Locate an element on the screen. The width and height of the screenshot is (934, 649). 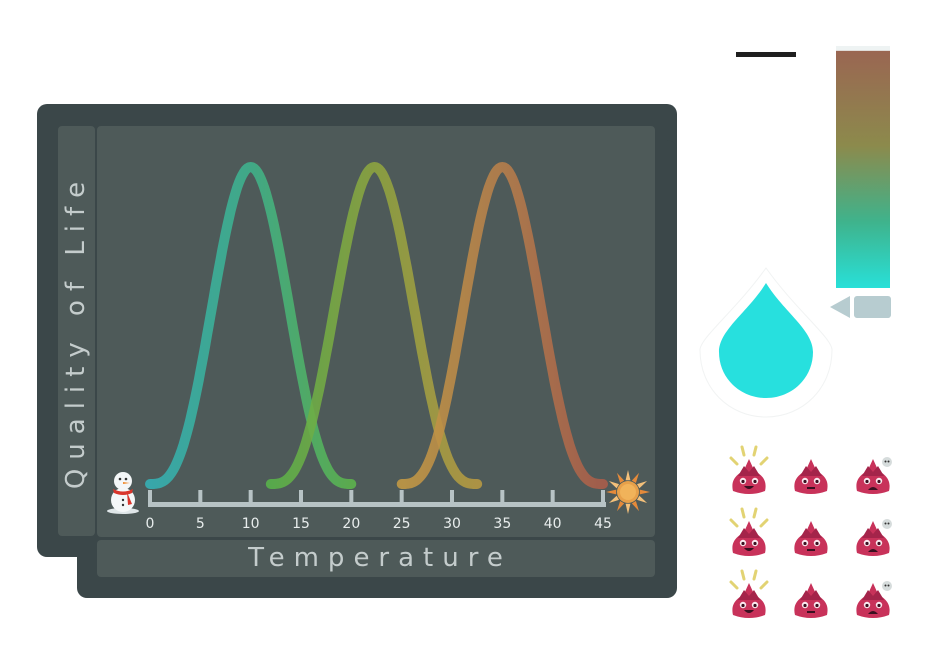
x-axis-label: Temperature is located at coordinates (380, 558).